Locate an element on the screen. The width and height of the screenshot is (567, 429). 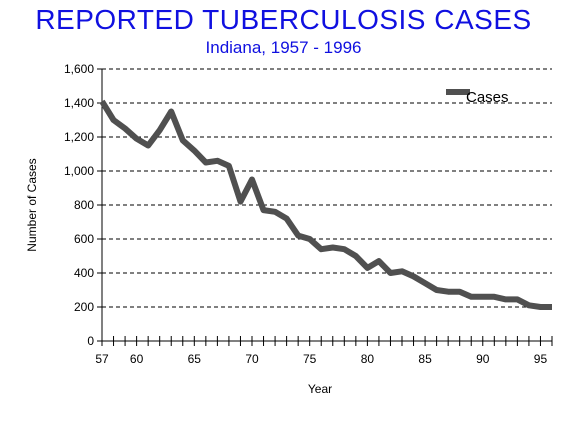
y-tick-label: 200 is located at coordinates (84, 307).